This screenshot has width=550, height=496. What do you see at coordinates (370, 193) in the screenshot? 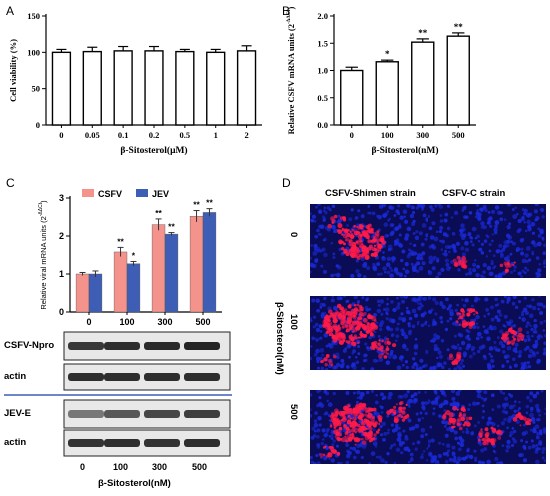
I see `micro-column-title-shimen: CSFV-Shimen strain` at bounding box center [370, 193].